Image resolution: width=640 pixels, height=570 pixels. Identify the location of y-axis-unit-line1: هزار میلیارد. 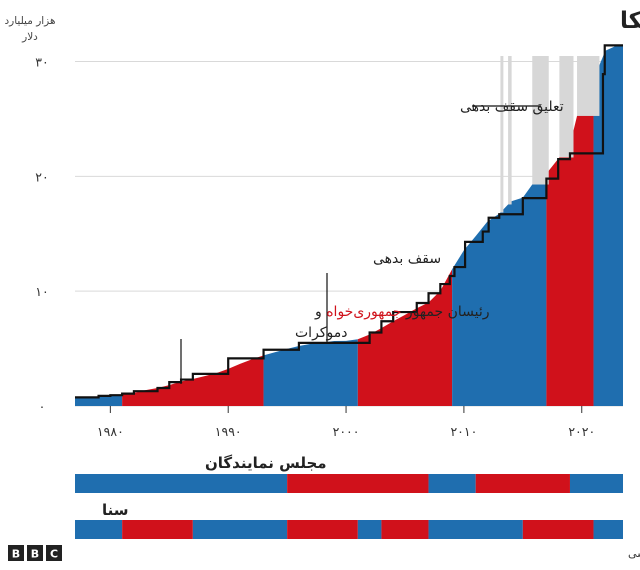
(29, 21).